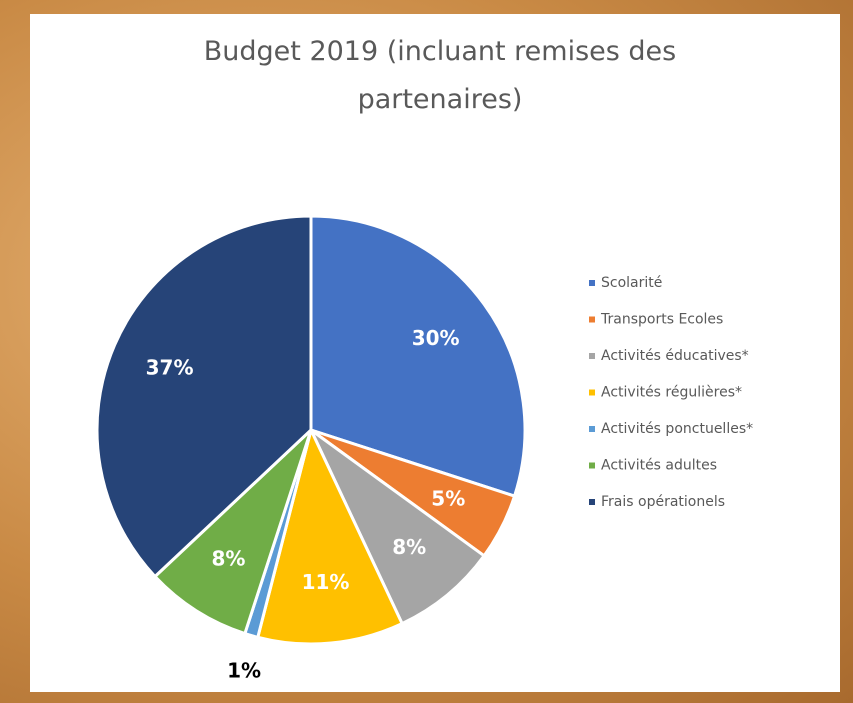  Describe the element at coordinates (675, 356) in the screenshot. I see `legend-label: Activités éducatives*` at that location.